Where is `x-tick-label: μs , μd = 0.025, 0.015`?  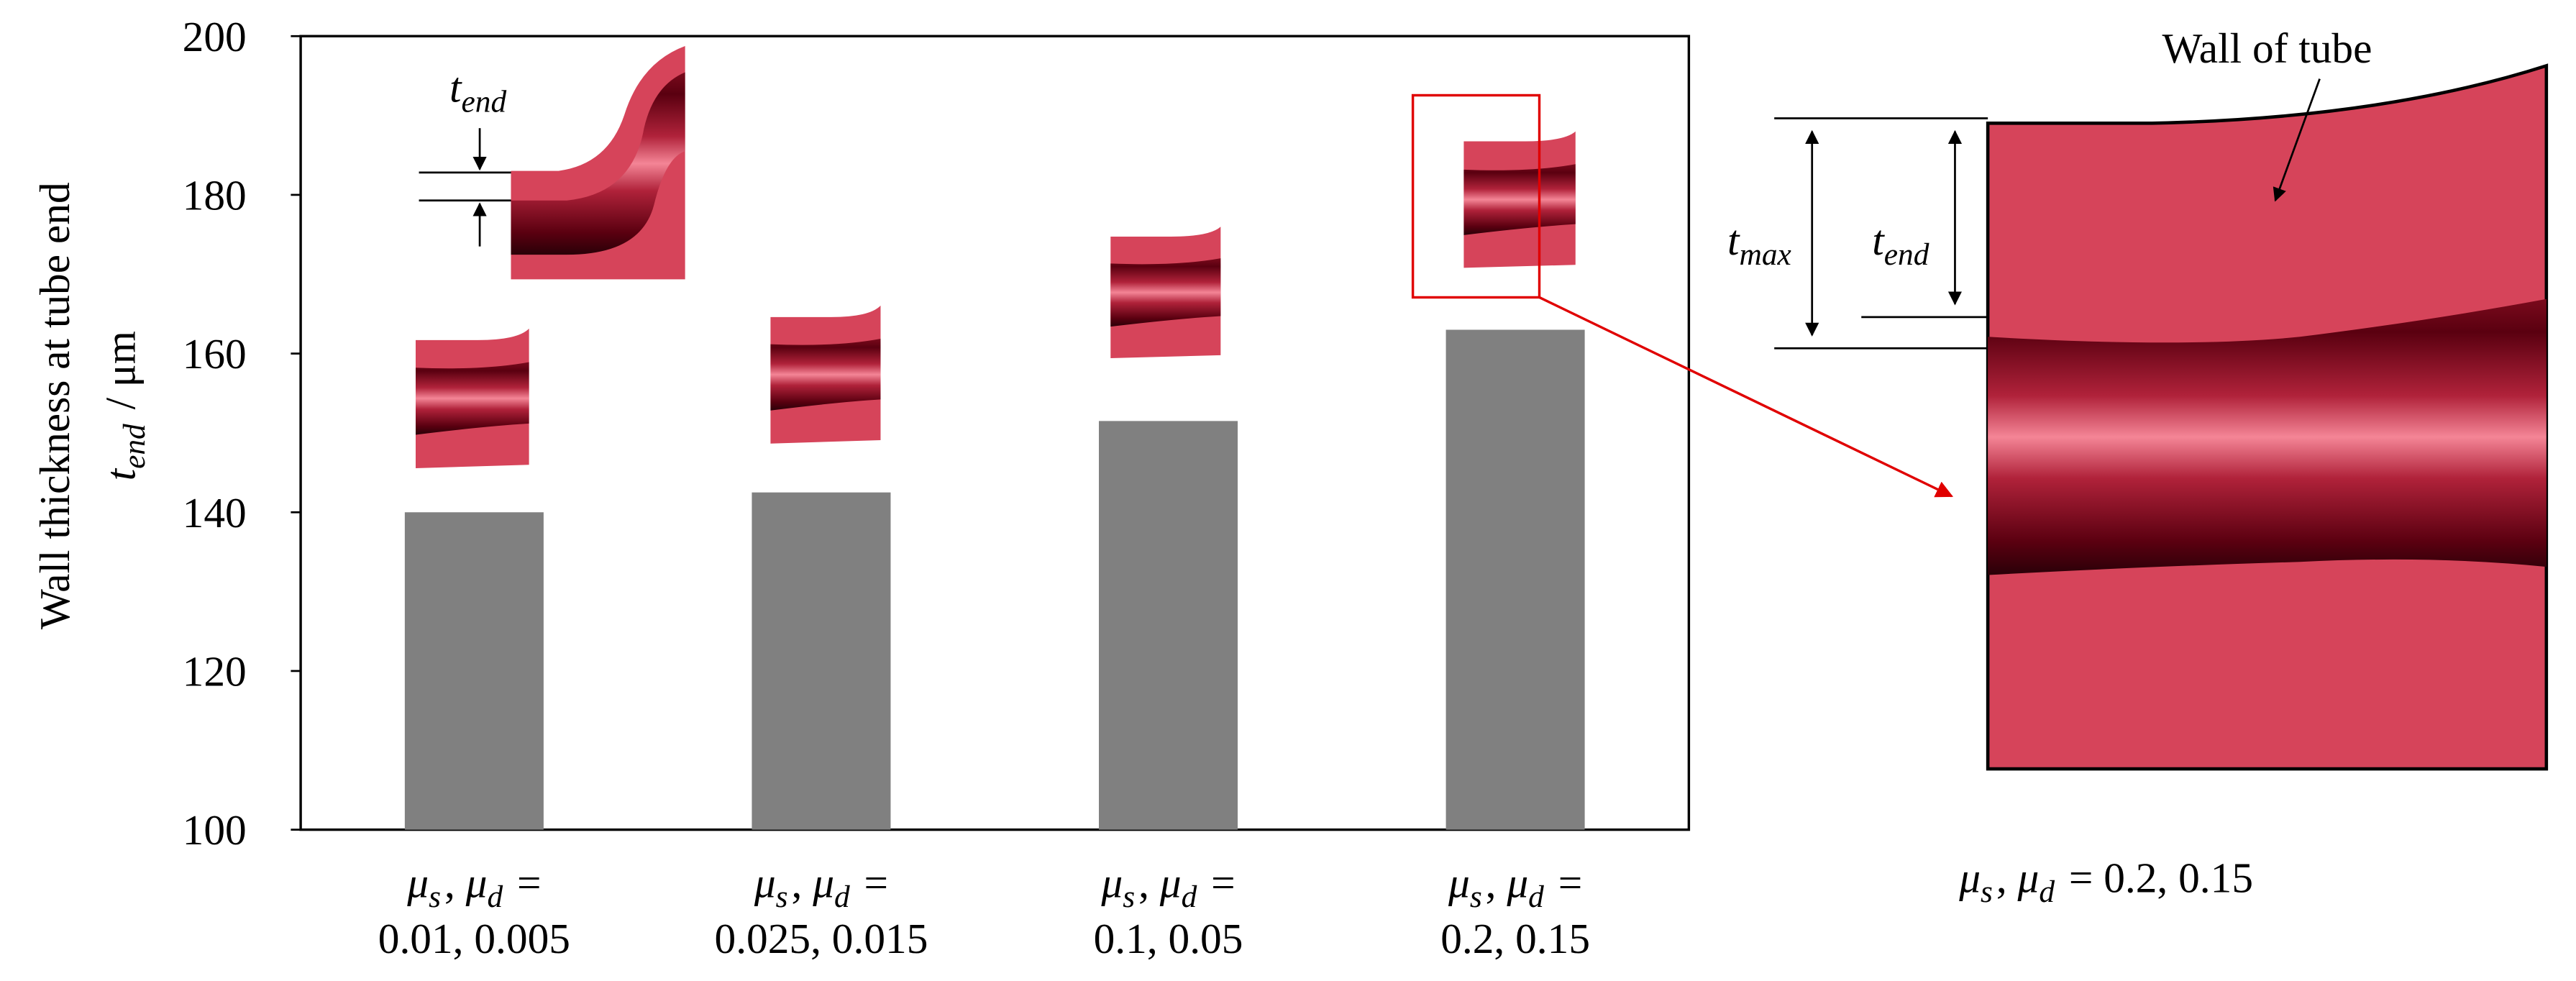 x-tick-label: μs , μd = 0.025, 0.015 is located at coordinates (821, 910).